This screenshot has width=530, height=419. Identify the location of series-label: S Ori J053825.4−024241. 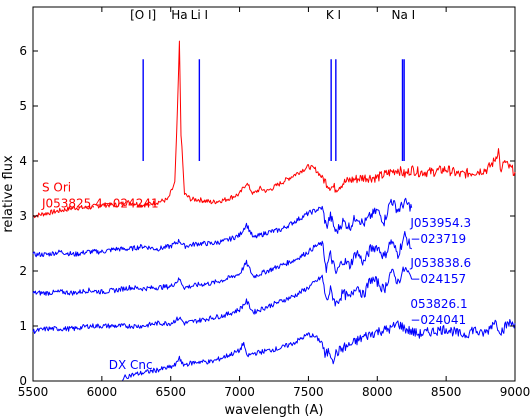
(100, 195).